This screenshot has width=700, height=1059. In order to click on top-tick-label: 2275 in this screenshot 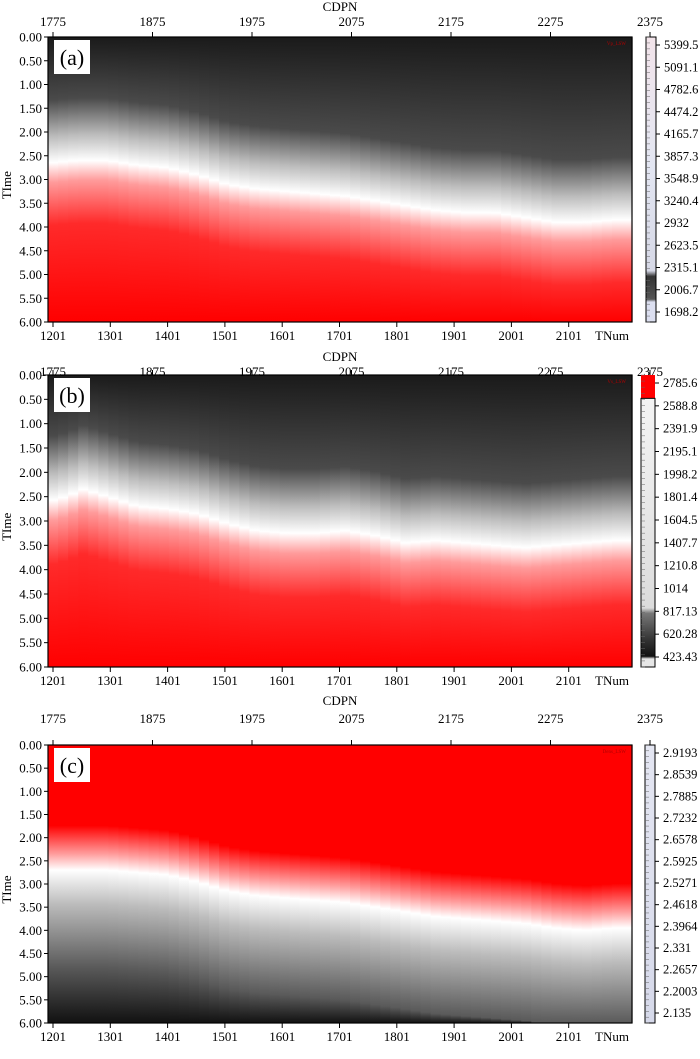, I will do `click(551, 718)`.